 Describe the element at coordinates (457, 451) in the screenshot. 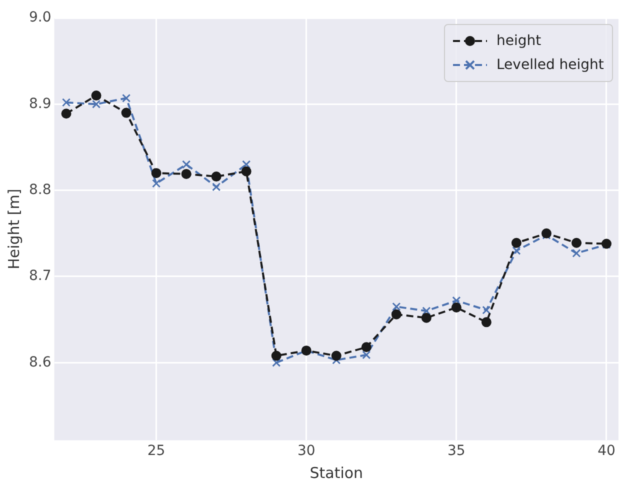

I see `x-tick-label: 35` at that location.